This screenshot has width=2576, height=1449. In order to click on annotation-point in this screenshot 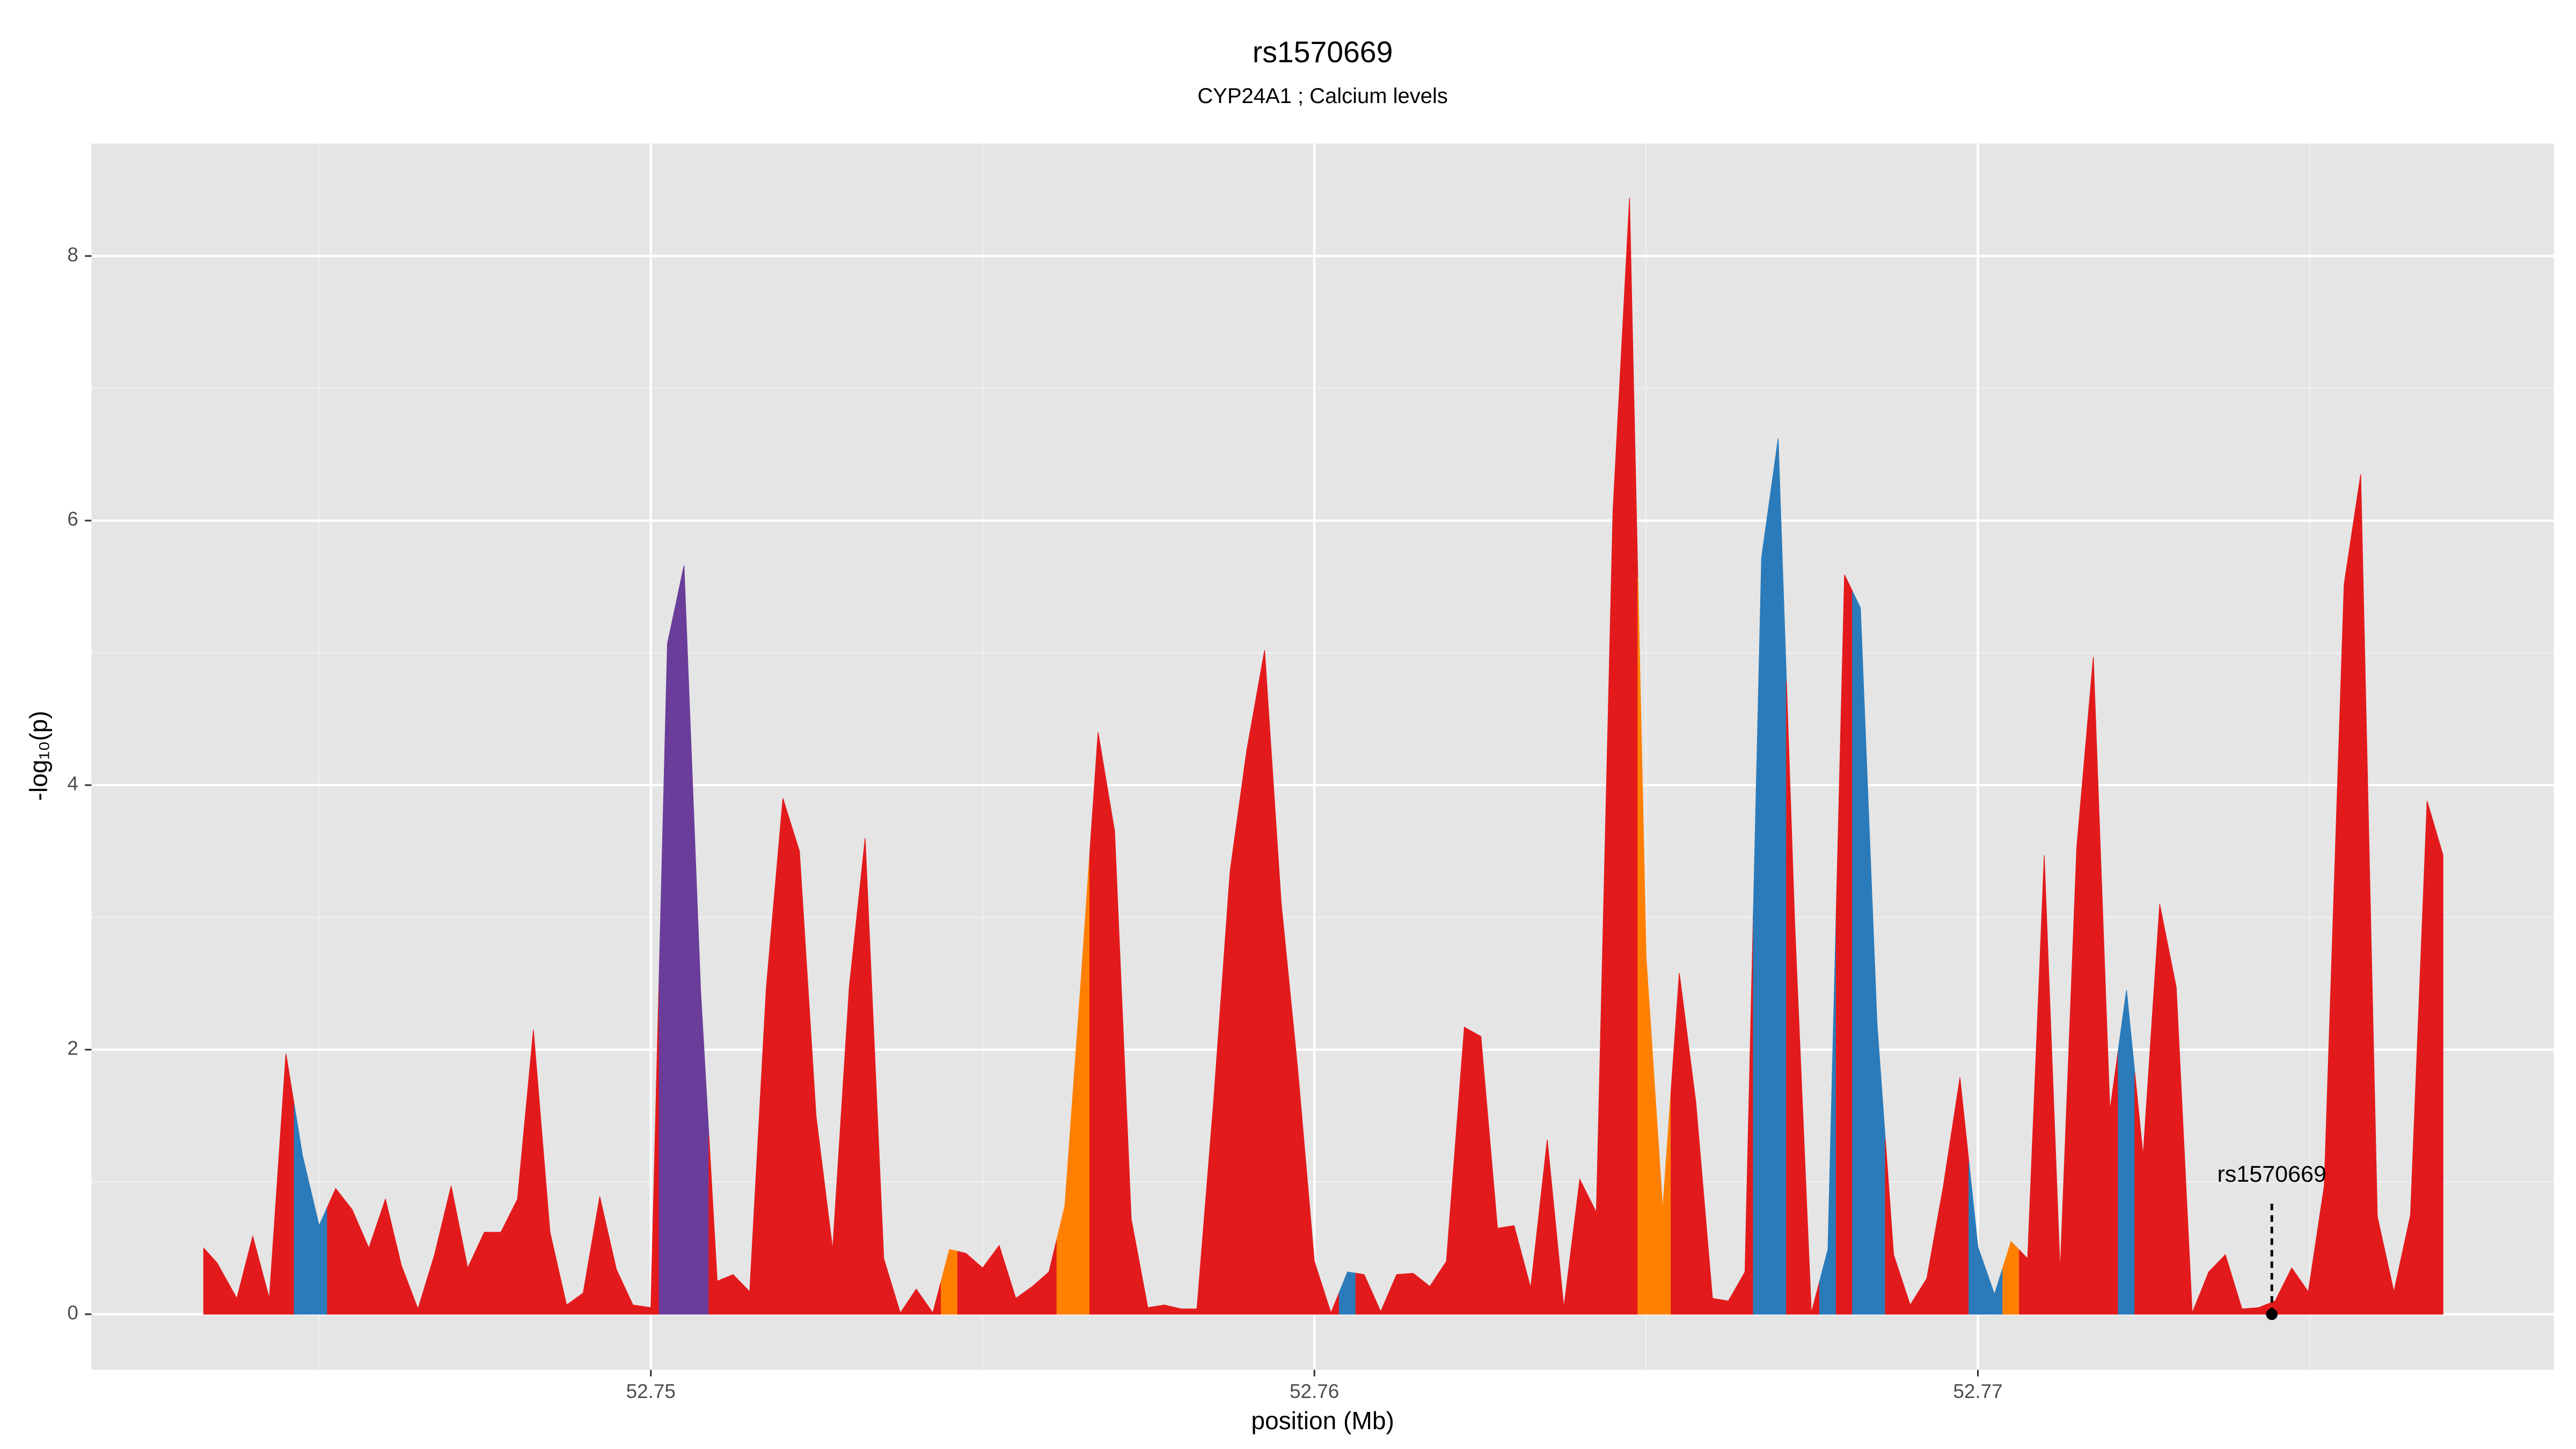, I will do `click(2272, 1314)`.